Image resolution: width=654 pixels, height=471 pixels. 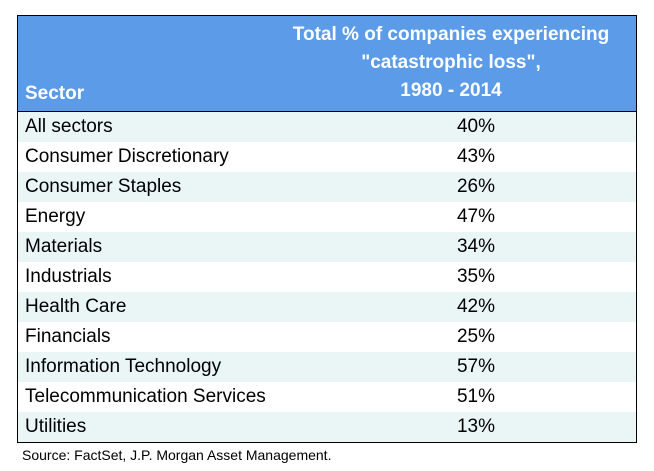 I want to click on sector-cell: Telecommunication Services, so click(x=145, y=396).